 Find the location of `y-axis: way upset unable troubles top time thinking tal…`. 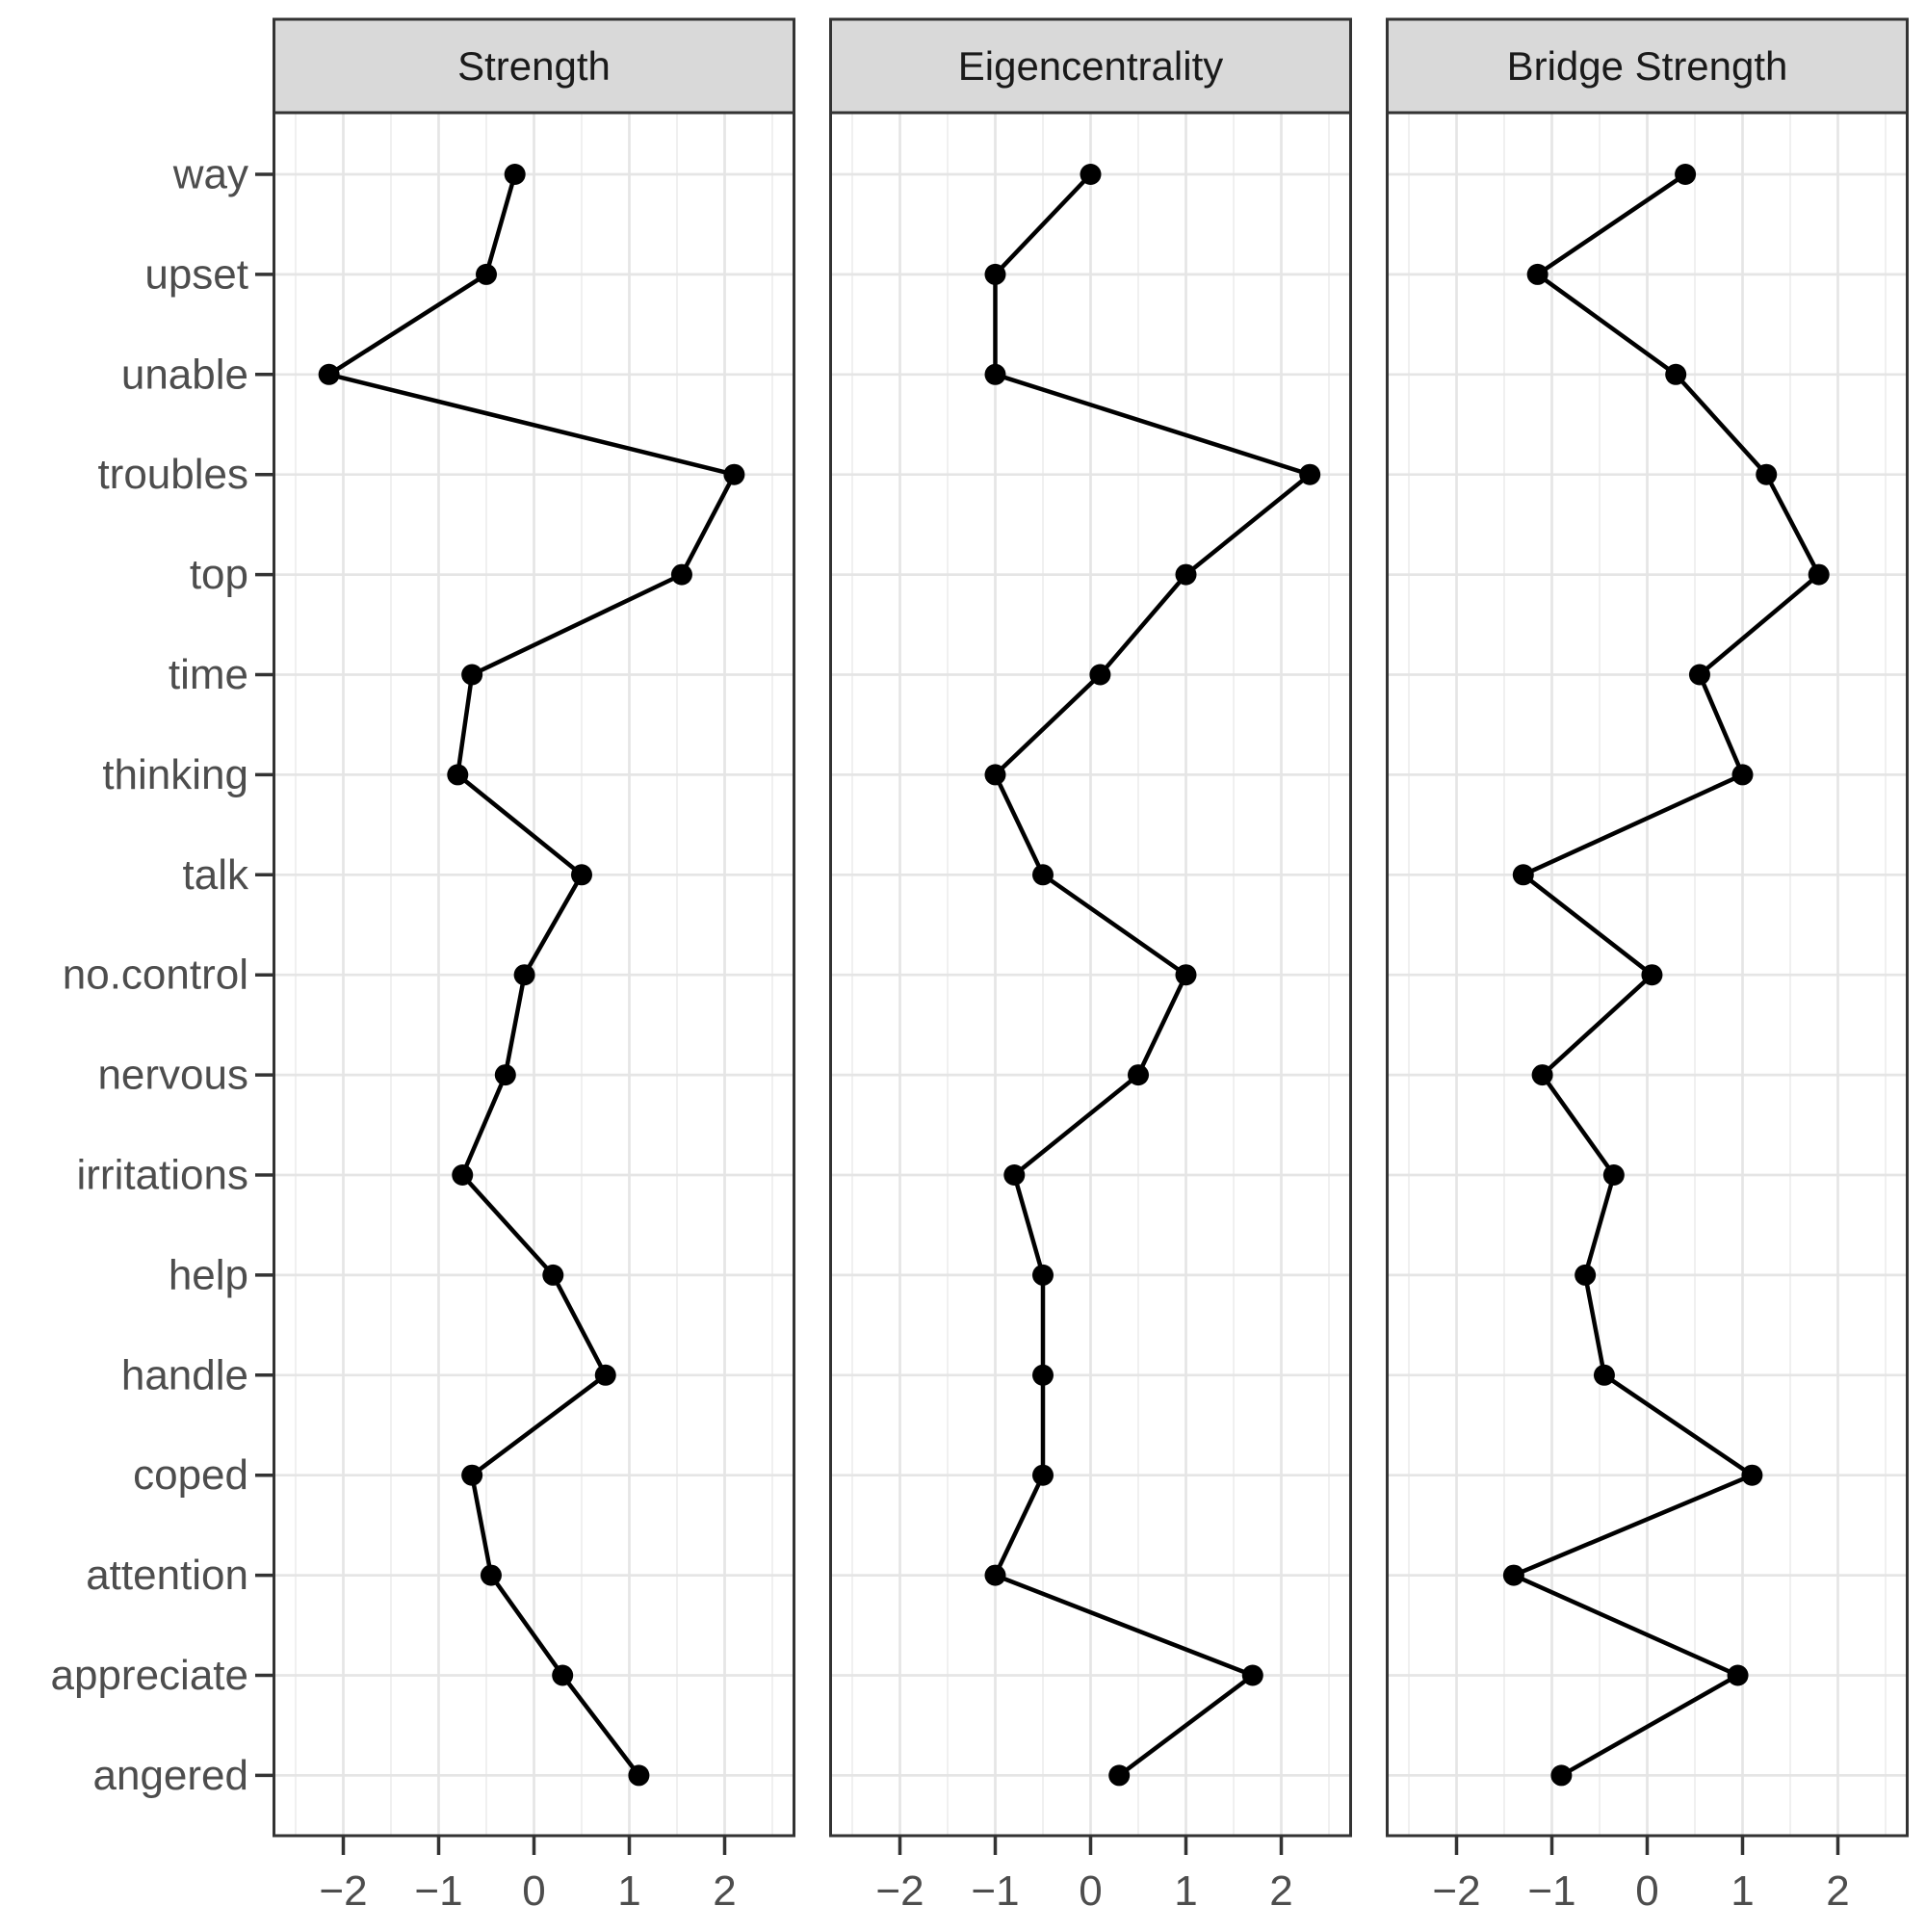

y-axis: way upset unable troubles top time thinking tal… is located at coordinates (162, 975).